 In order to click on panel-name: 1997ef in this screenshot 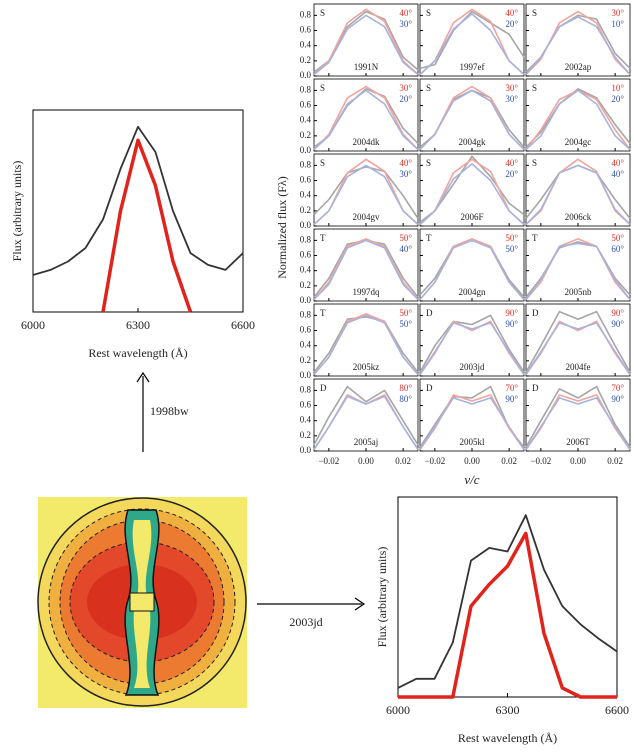, I will do `click(472, 67)`.